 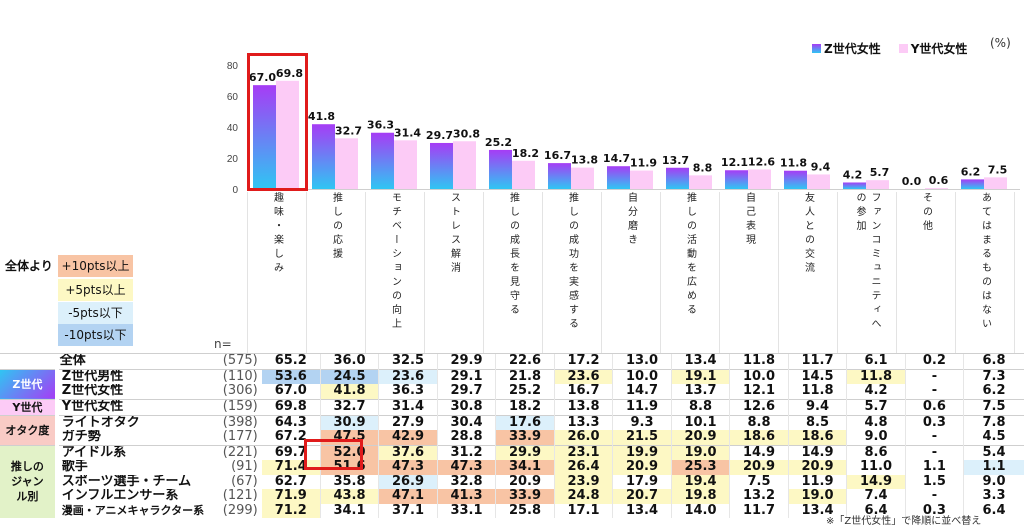 I want to click on table-cell: 29.9, so click(x=525, y=452).